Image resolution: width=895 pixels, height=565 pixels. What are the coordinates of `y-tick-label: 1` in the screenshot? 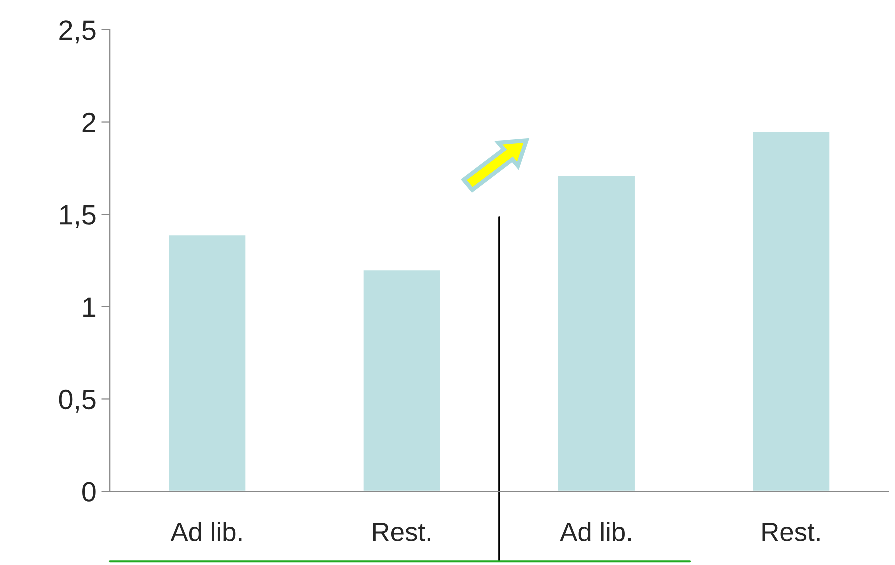 It's located at (90, 307).